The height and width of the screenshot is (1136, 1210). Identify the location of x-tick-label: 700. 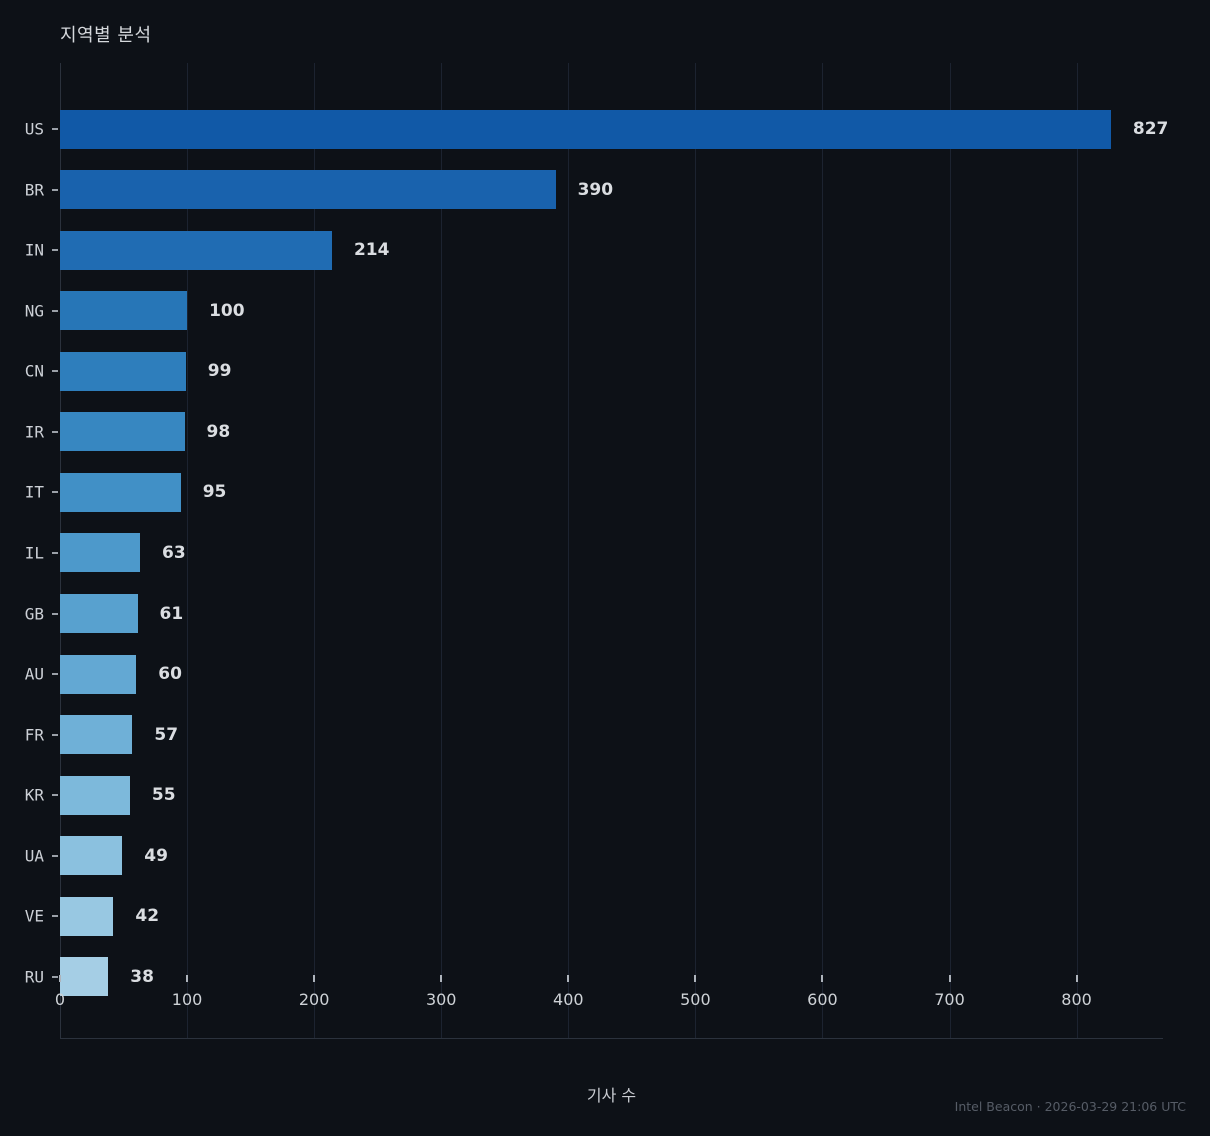
(949, 999).